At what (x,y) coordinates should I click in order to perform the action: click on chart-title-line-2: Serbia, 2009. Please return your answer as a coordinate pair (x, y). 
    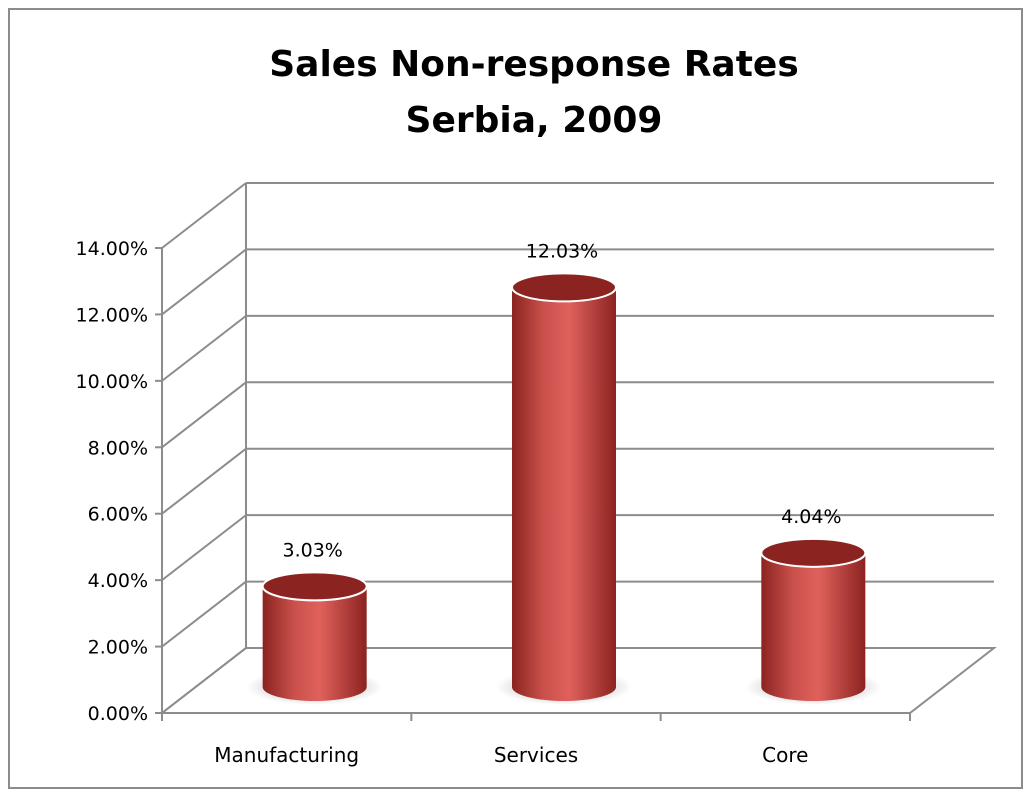
    Looking at the image, I should click on (534, 120).